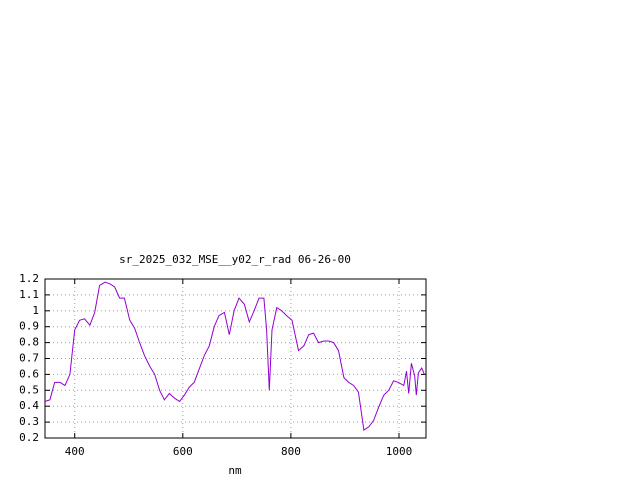 This screenshot has width=640, height=480. What do you see at coordinates (399, 451) in the screenshot?
I see `x-tick-label: 1000` at bounding box center [399, 451].